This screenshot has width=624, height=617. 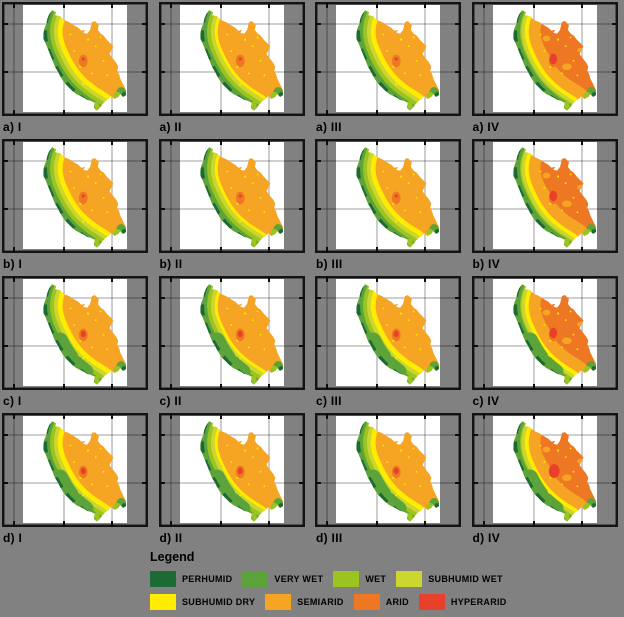 I want to click on panel-label: c) I, so click(x=12, y=401).